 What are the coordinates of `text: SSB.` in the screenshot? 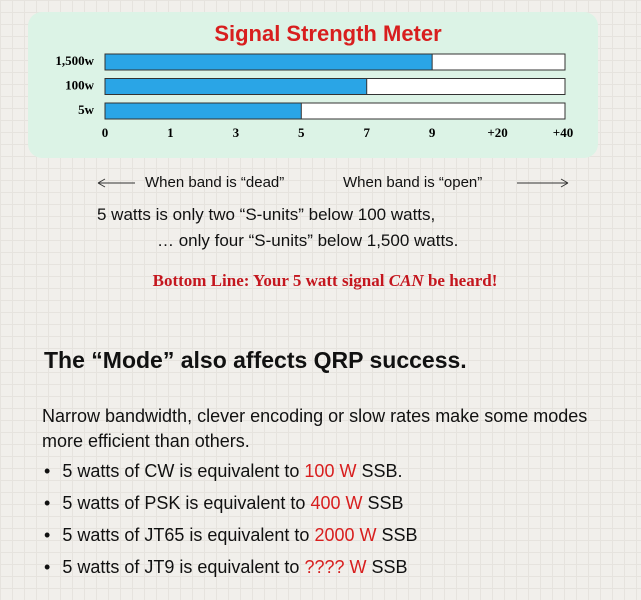 It's located at (379, 471).